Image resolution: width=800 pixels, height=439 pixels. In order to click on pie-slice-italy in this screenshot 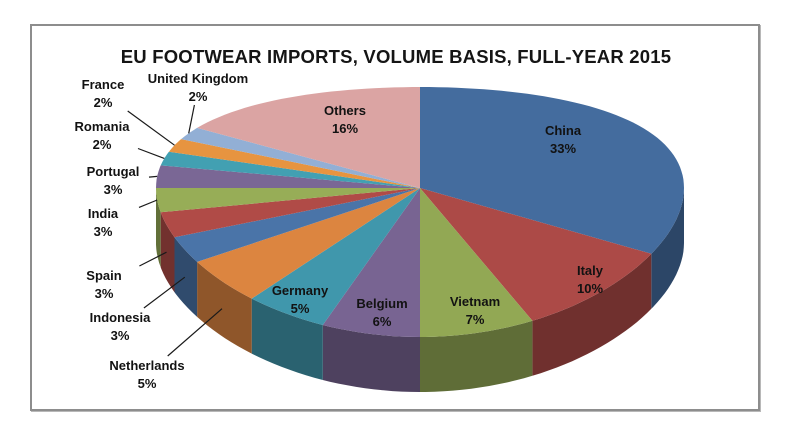, I will do `click(536, 254)`.